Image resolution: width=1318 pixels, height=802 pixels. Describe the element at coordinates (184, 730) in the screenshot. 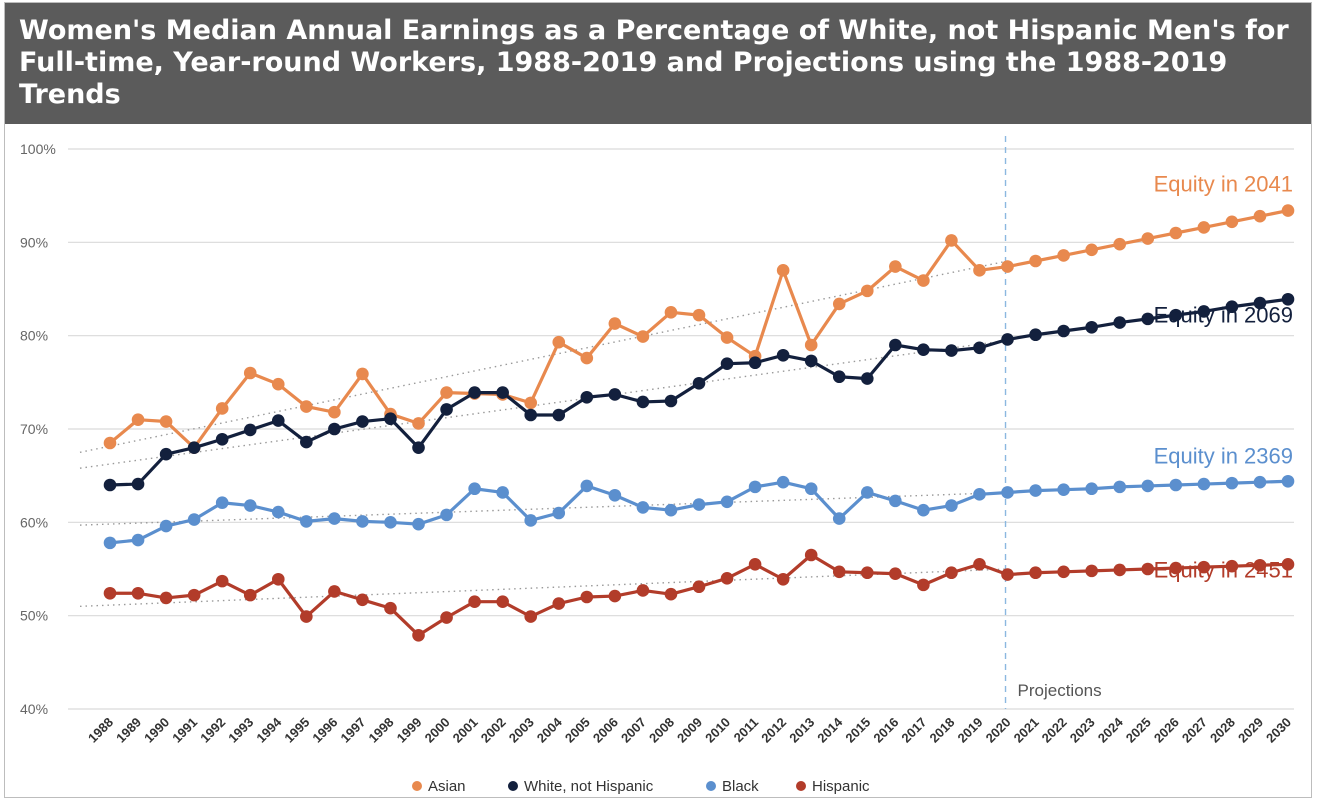

I see `x-tick-label: 1991` at that location.